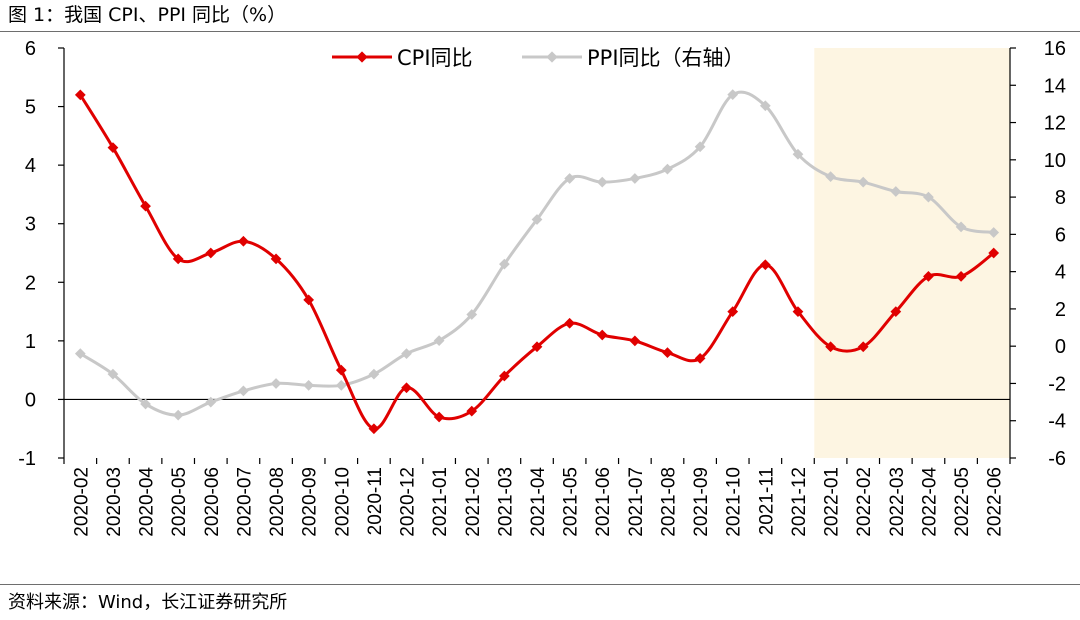 Image resolution: width=1080 pixels, height=620 pixels. Describe the element at coordinates (147, 15) in the screenshot. I see `figure-title: 图 1：我国 CPI、PPI 同比（%）` at that location.